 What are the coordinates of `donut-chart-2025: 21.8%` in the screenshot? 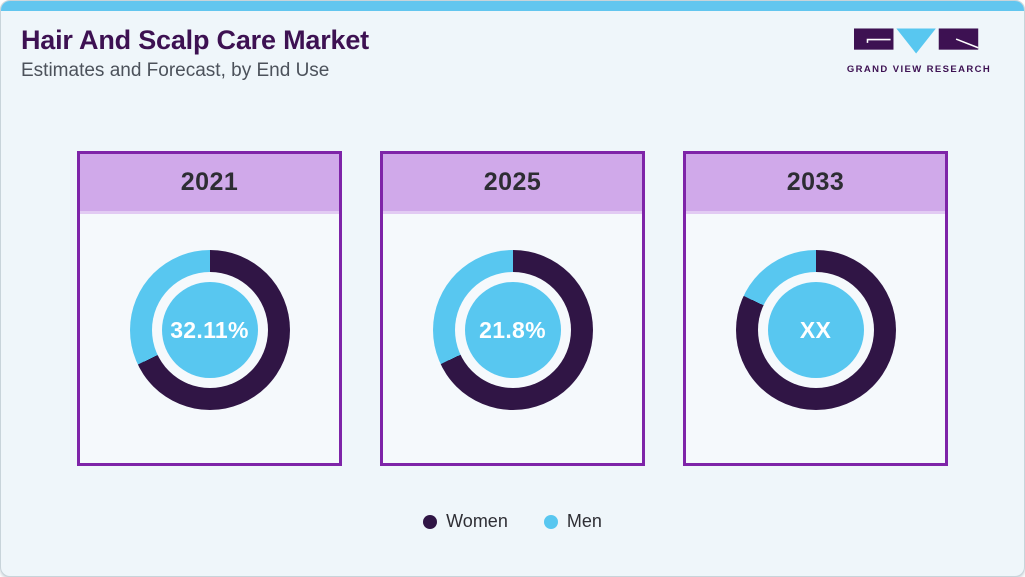 It's located at (512, 330).